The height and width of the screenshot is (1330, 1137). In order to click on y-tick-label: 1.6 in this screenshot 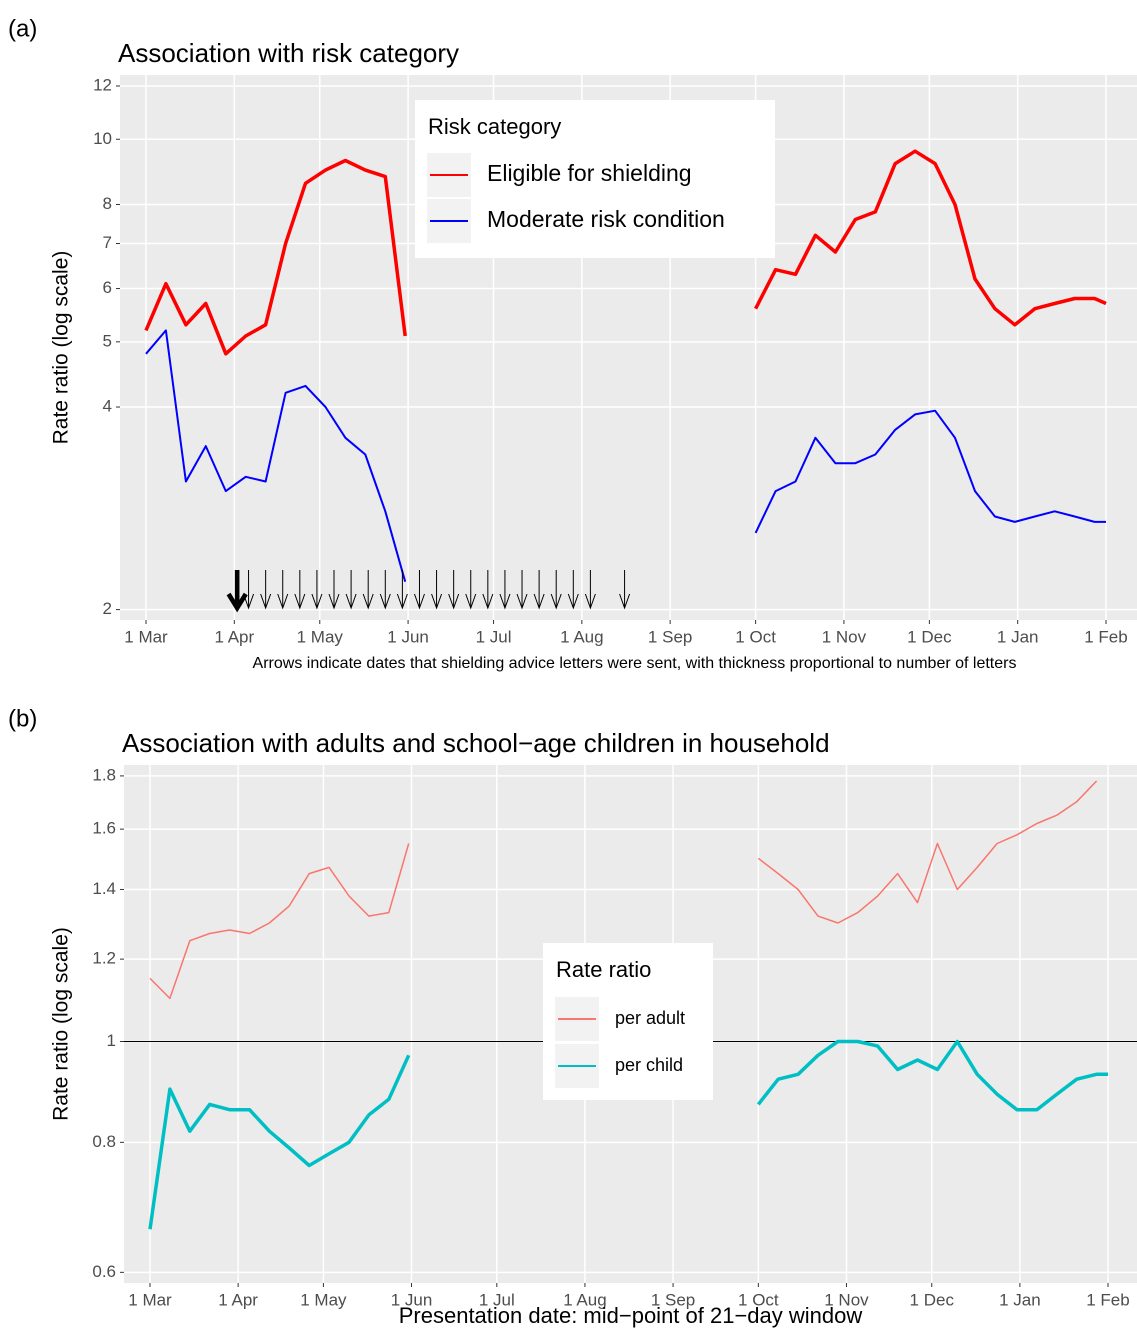, I will do `click(104, 828)`.